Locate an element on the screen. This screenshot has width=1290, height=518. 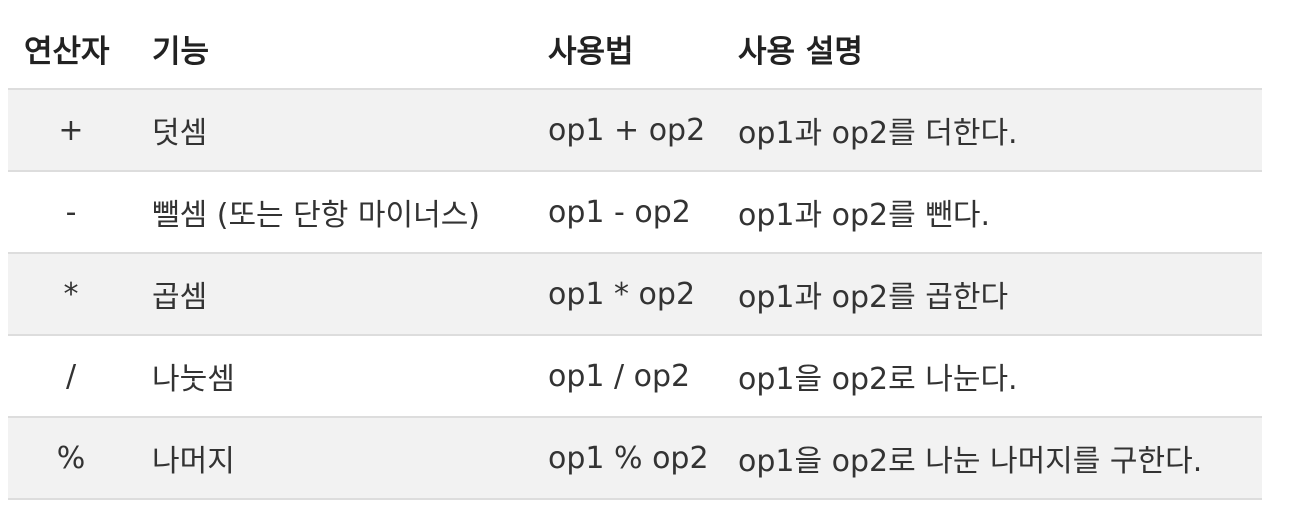
function-cell: 곱셈 is located at coordinates (341, 294).